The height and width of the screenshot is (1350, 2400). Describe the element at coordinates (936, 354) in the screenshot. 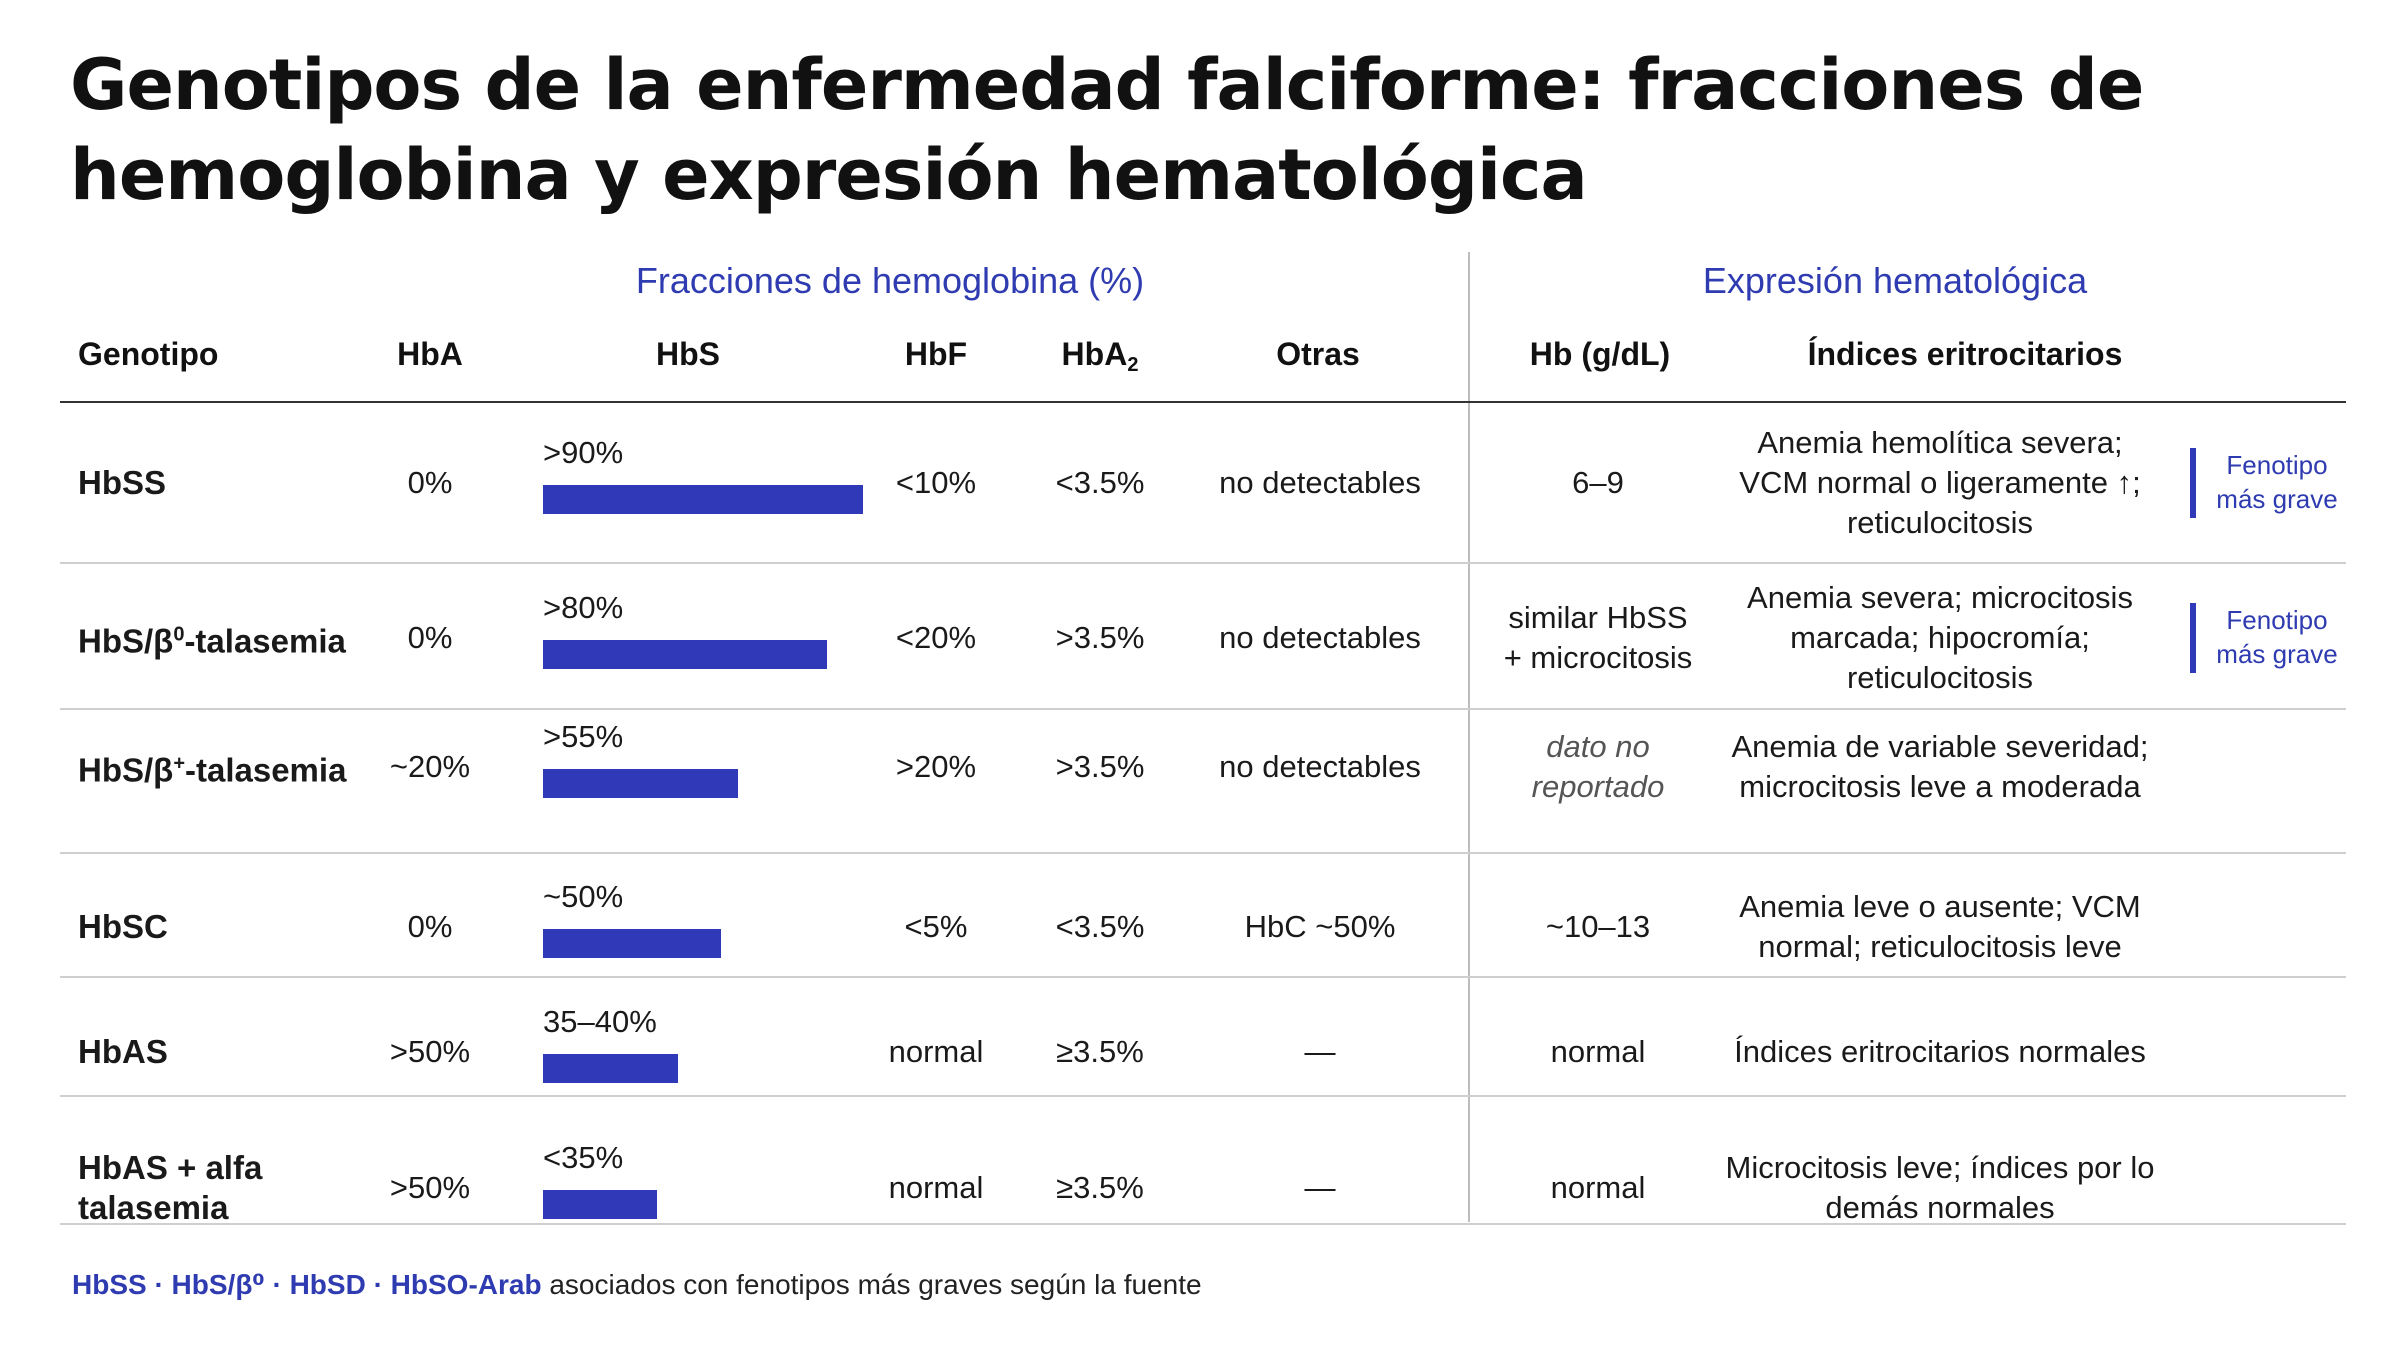

I see `header-hbf: HbF` at that location.